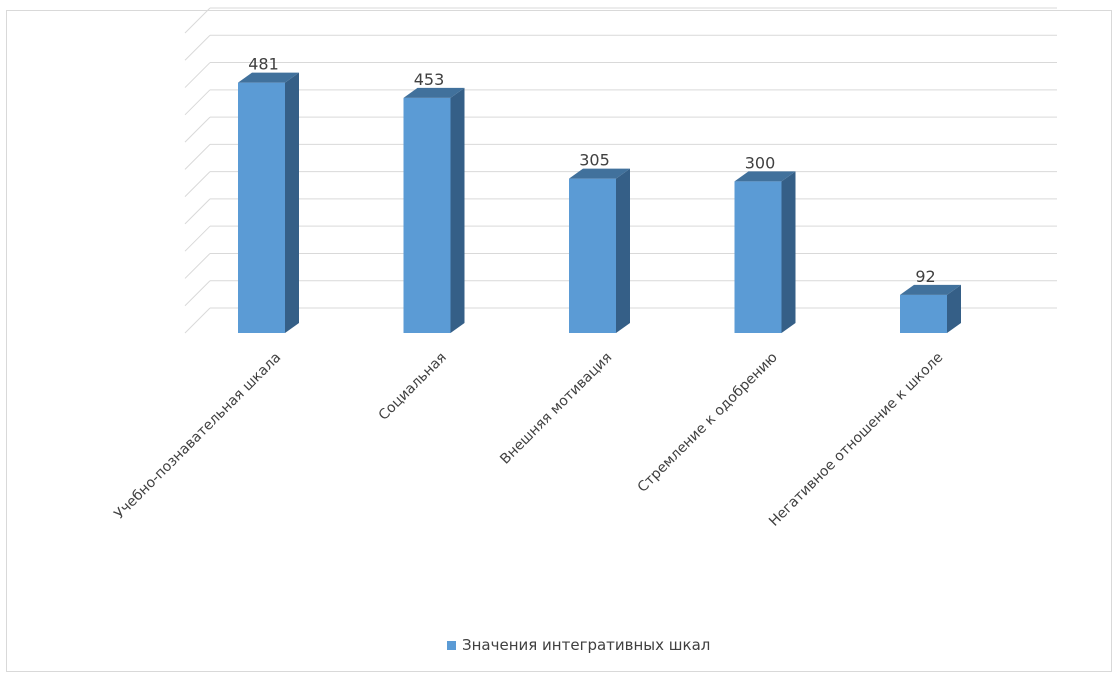 The height and width of the screenshot is (680, 1119). Describe the element at coordinates (451, 645) in the screenshot. I see `legend-swatch` at that location.